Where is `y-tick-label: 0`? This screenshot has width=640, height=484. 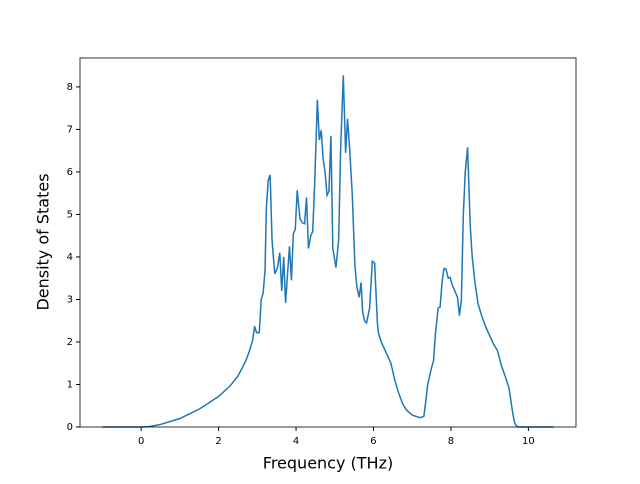 y-tick-label: 0 is located at coordinates (70, 427).